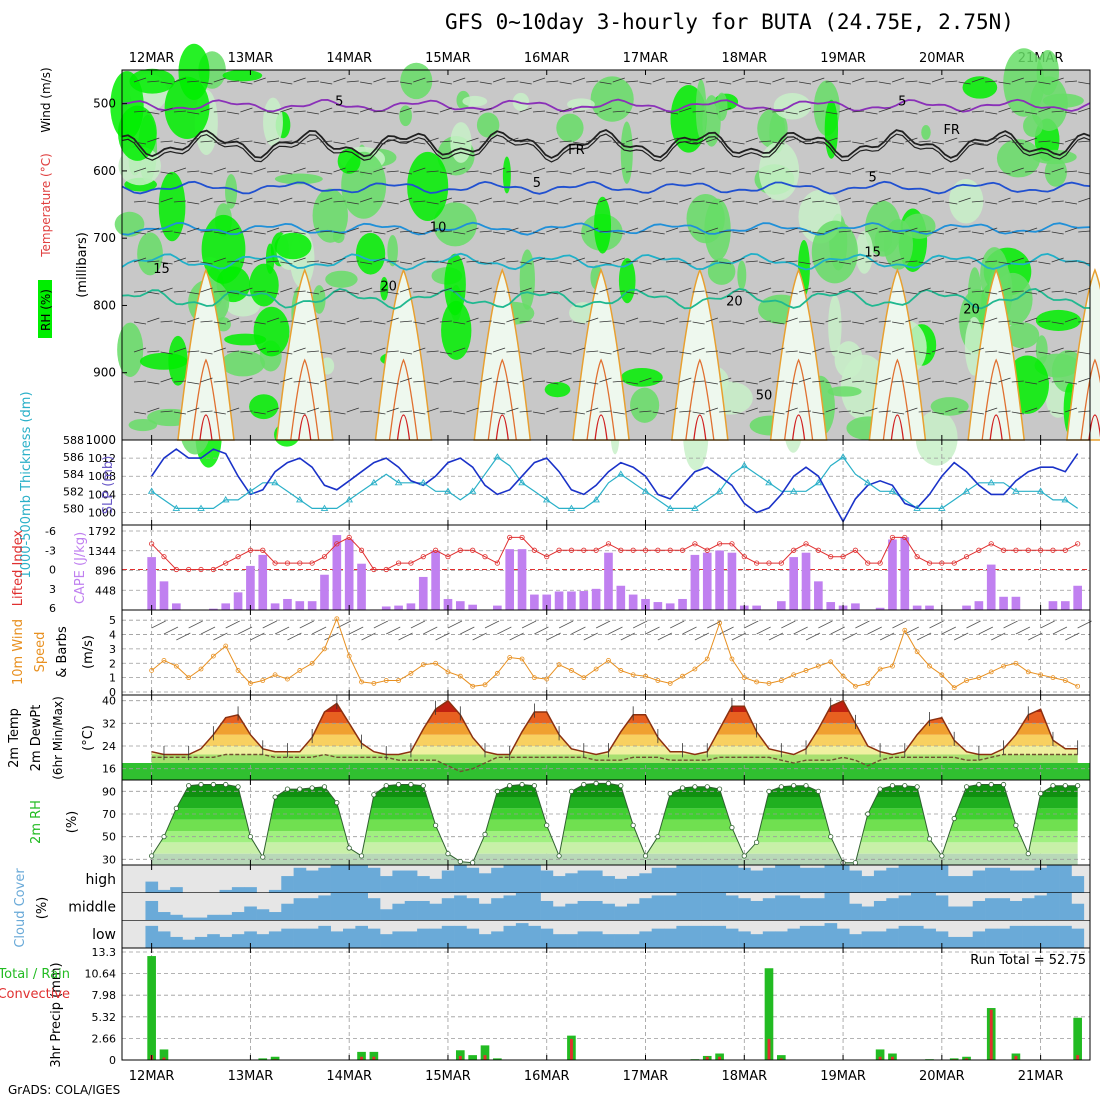 The height and width of the screenshot is (1104, 1100). Describe the element at coordinates (56, 1014) in the screenshot. I see `y-axis-label-precip: 3hr Precip (mm)` at that location.